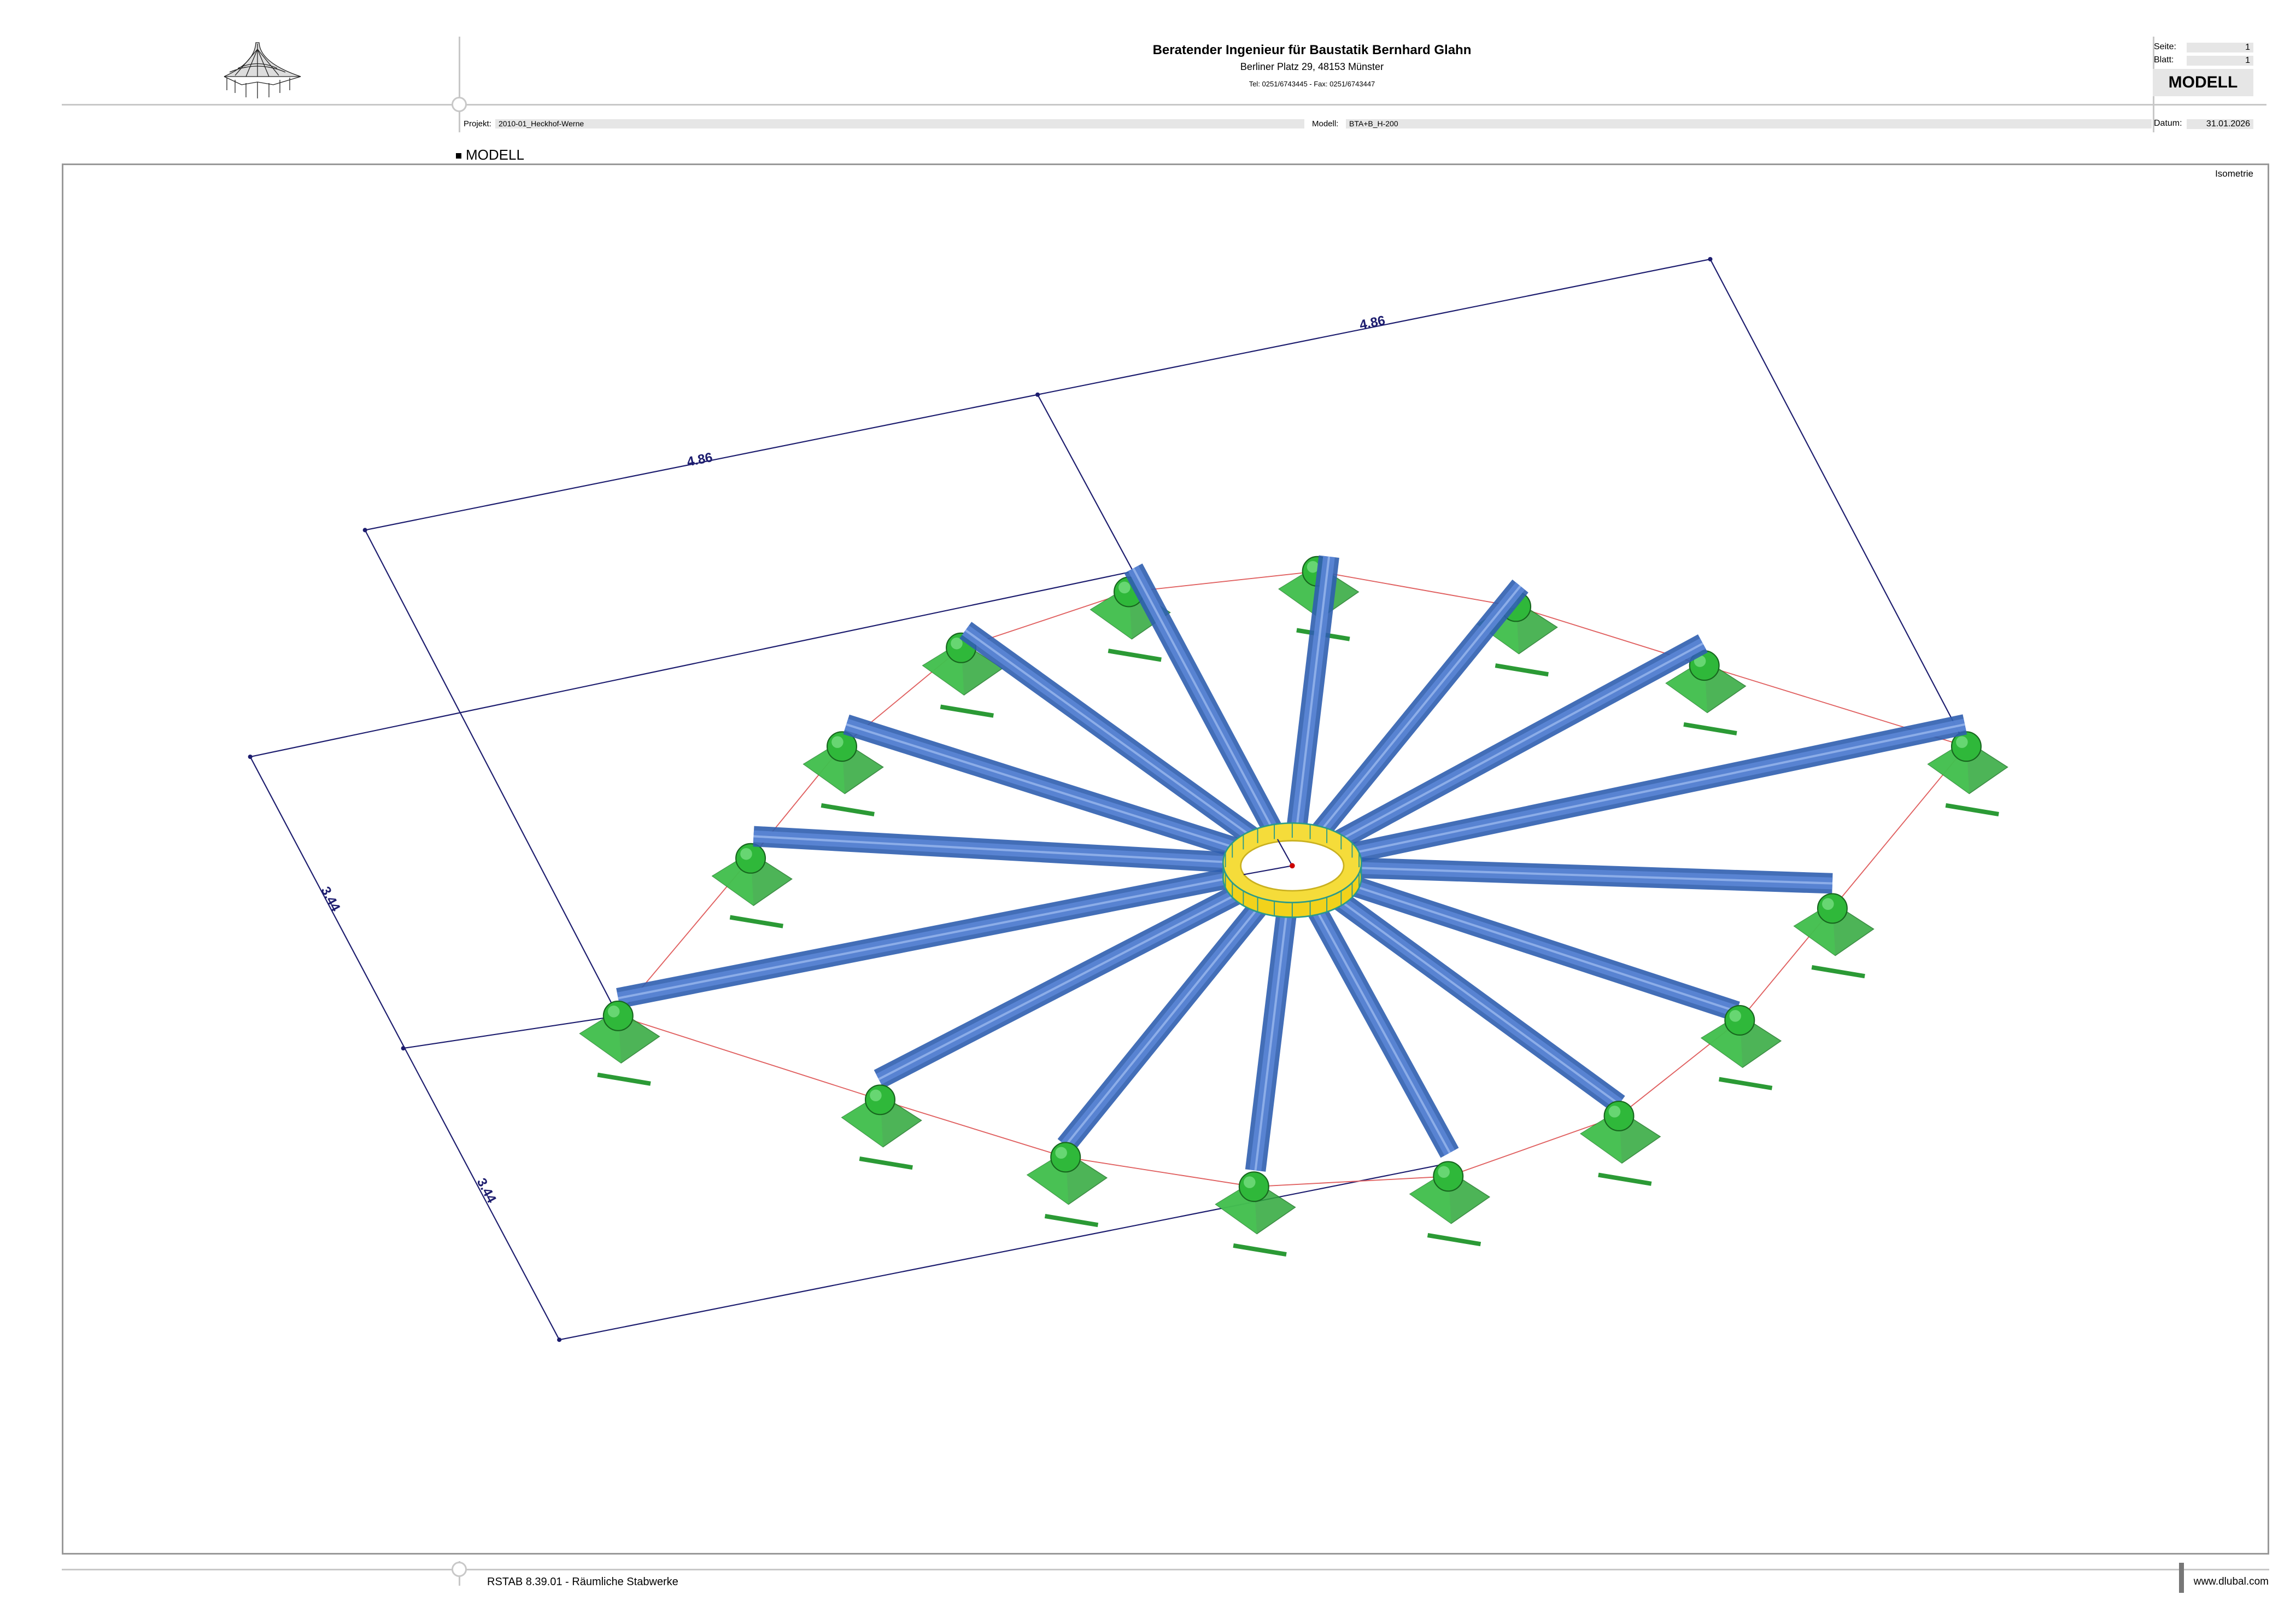  What do you see at coordinates (2181, 1578) in the screenshot?
I see `footer-bar` at bounding box center [2181, 1578].